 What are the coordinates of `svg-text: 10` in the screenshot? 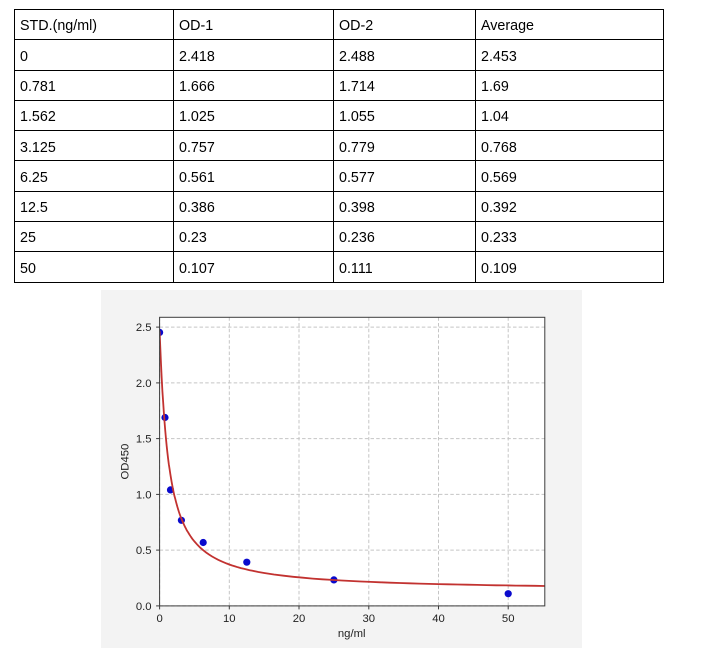 It's located at (229, 619).